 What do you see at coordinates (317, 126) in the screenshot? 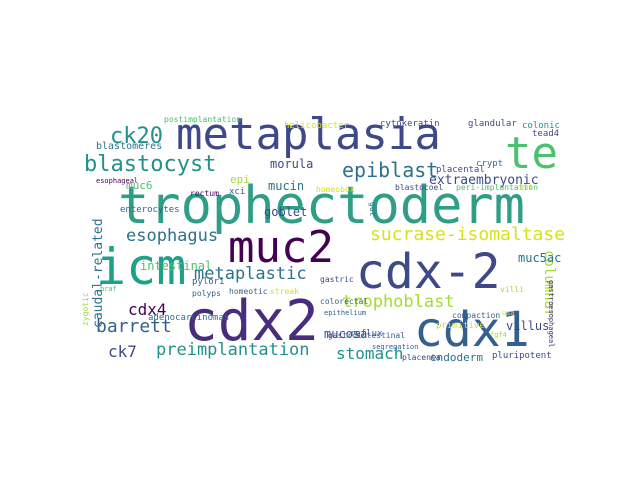
I see `word-helicobacter: helicobacter` at bounding box center [317, 126].